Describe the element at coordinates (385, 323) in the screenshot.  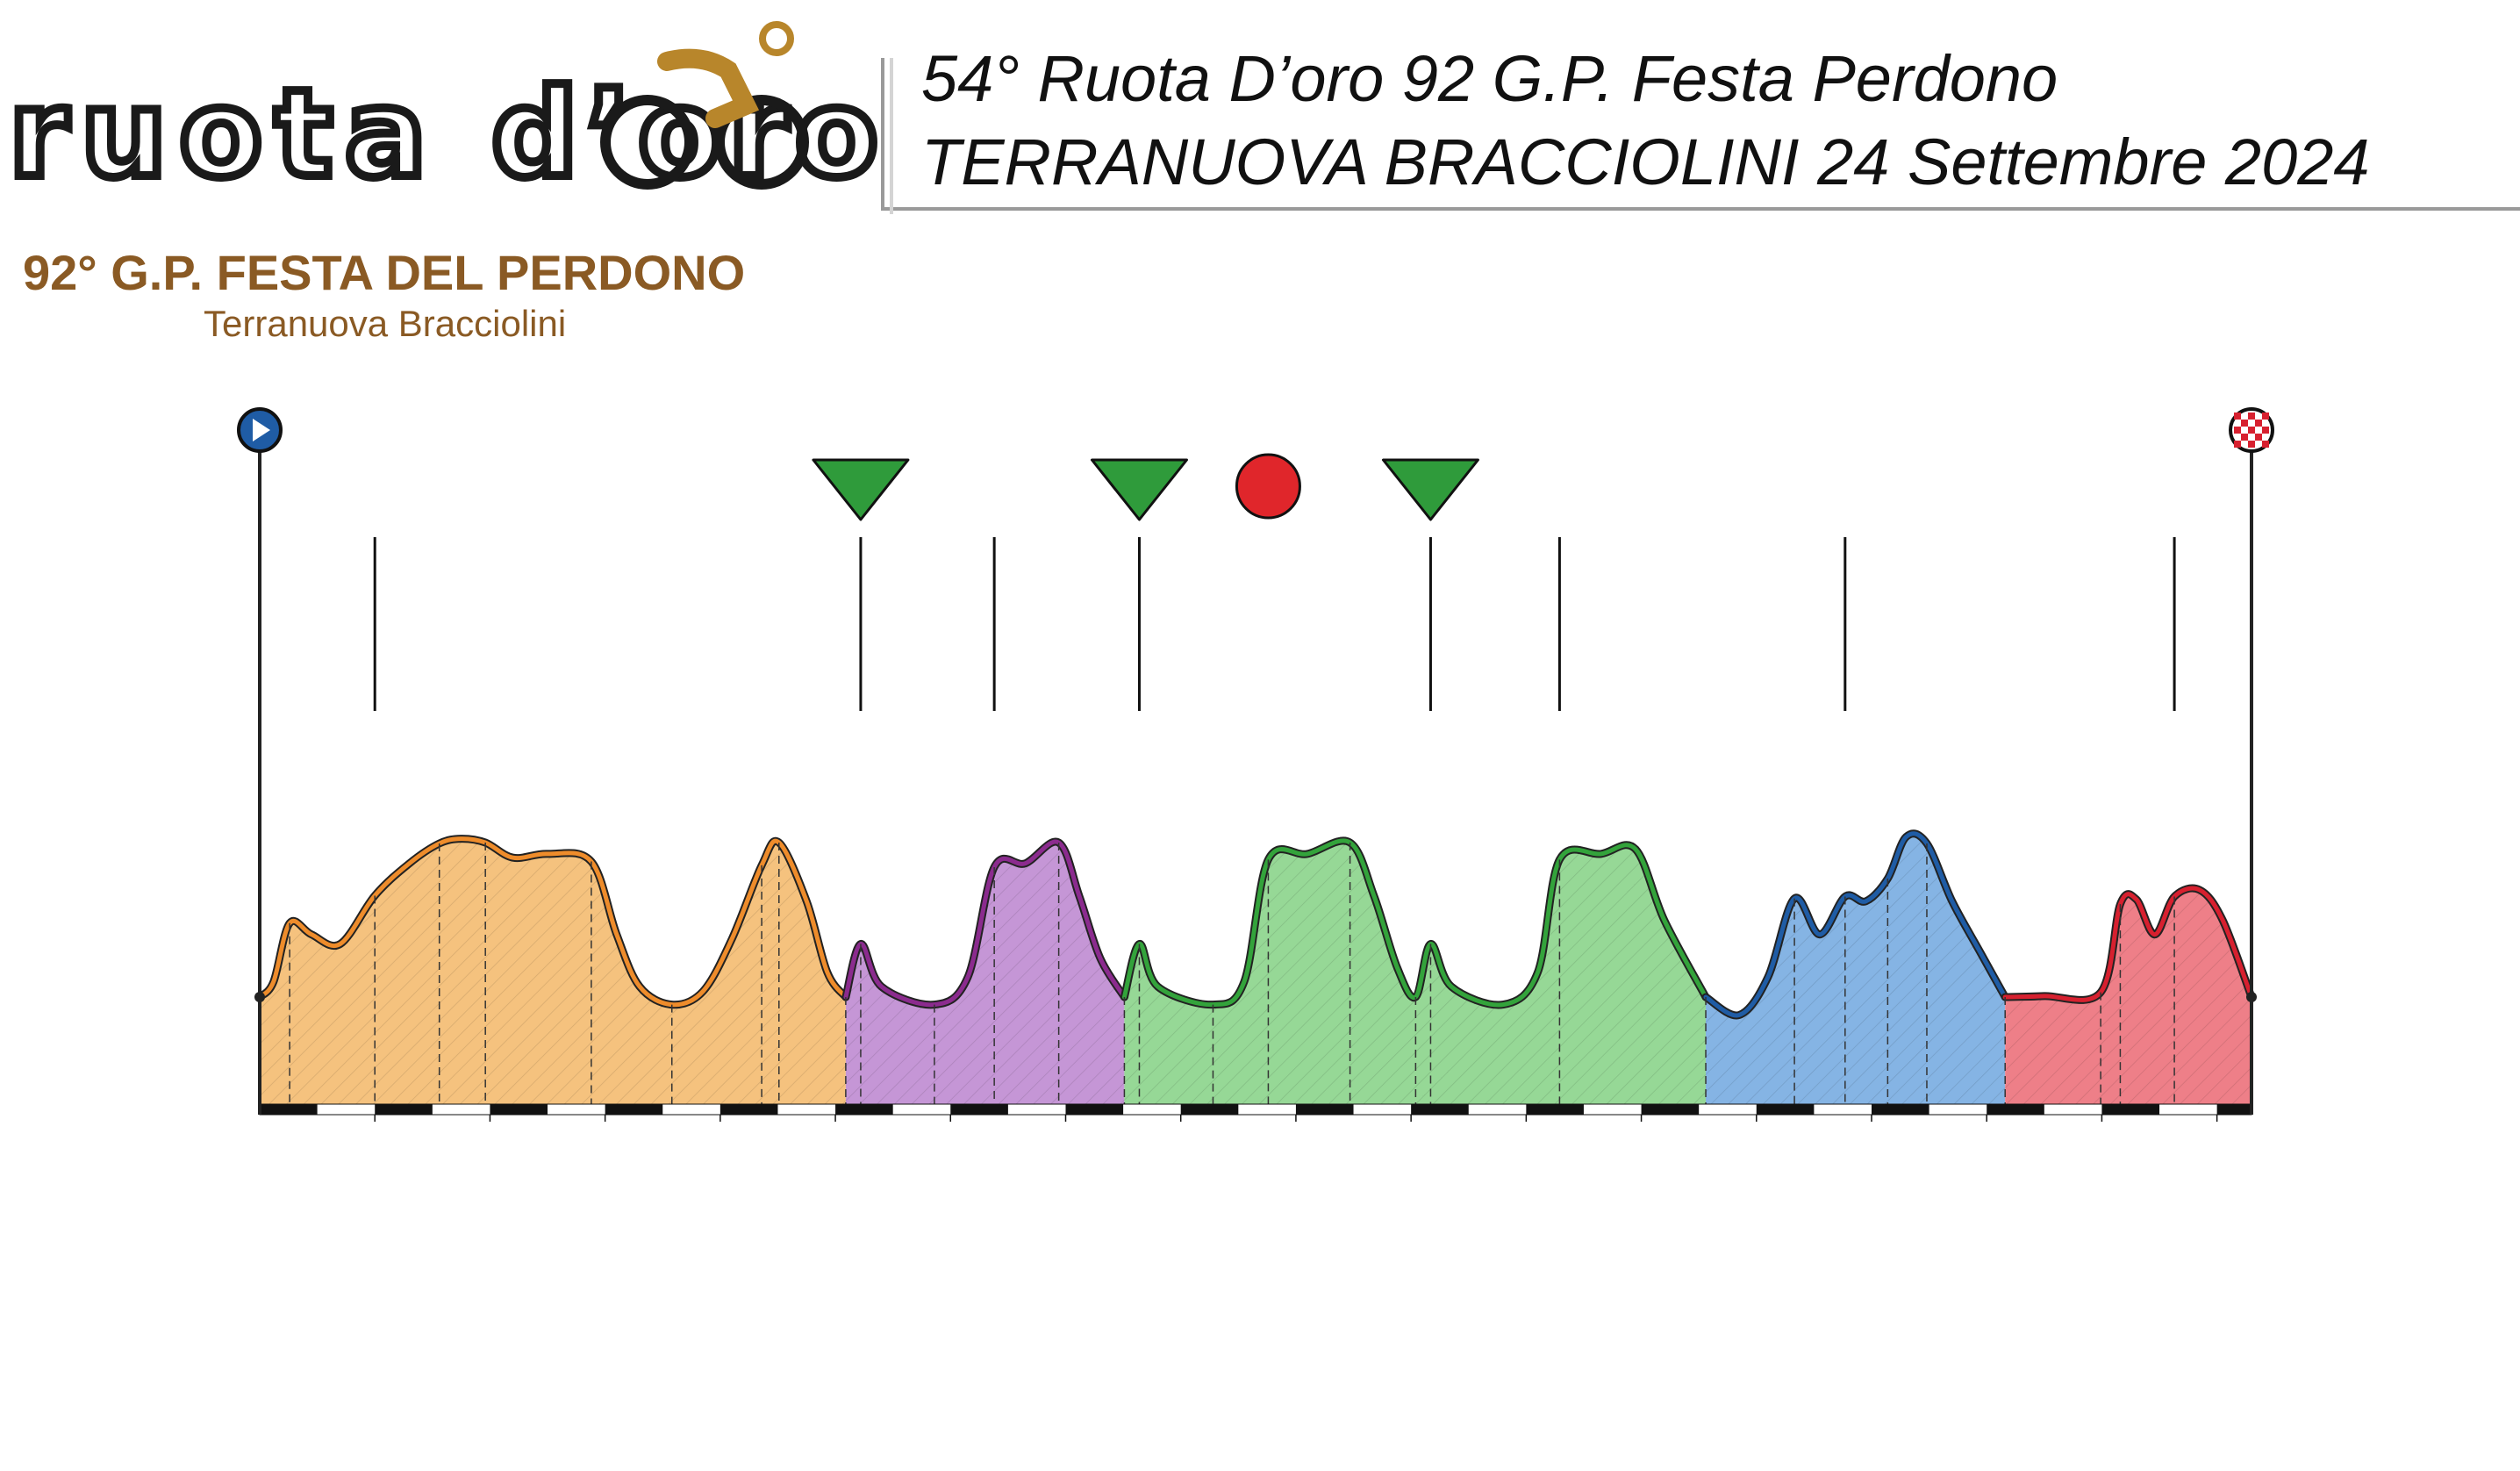
I see `event-subtitle: Terranuova Bracciolini` at that location.